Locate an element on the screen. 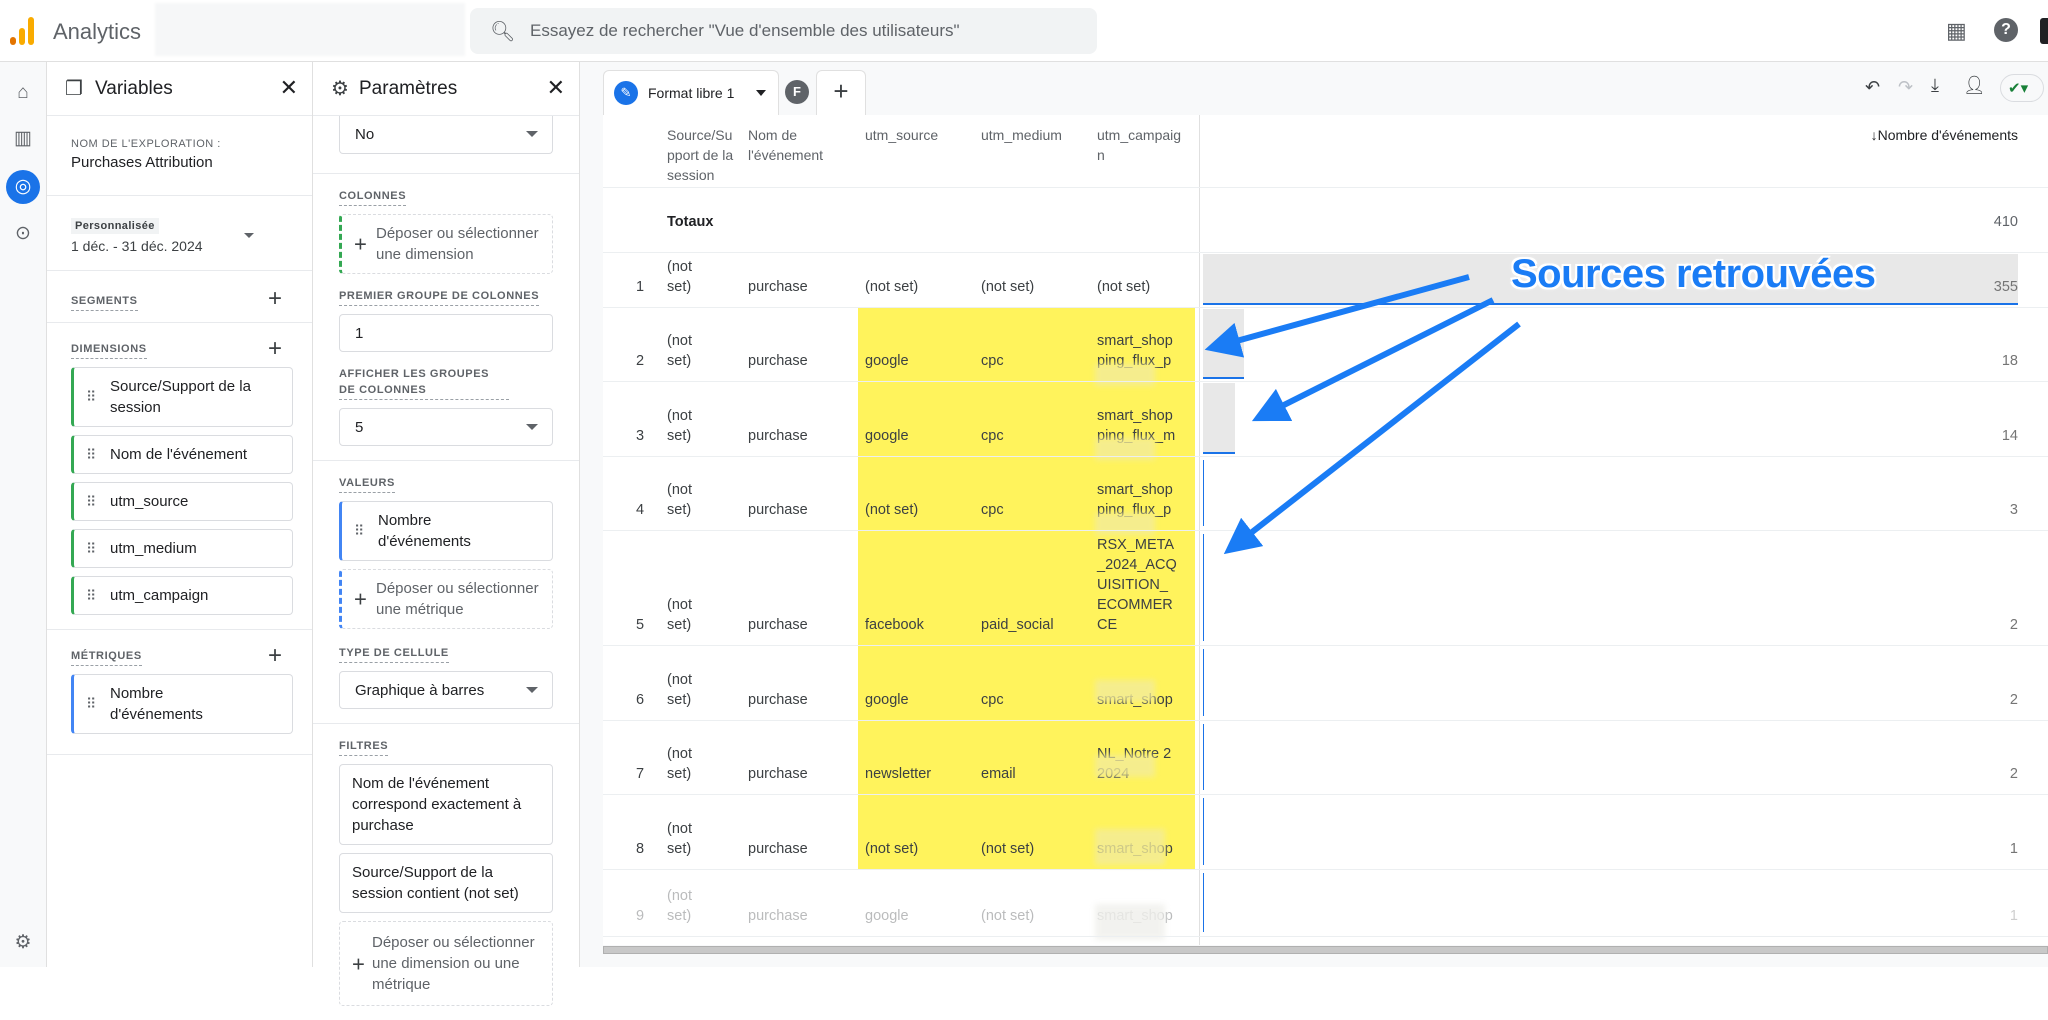 The width and height of the screenshot is (2048, 1020). select-value: No is located at coordinates (365, 134).